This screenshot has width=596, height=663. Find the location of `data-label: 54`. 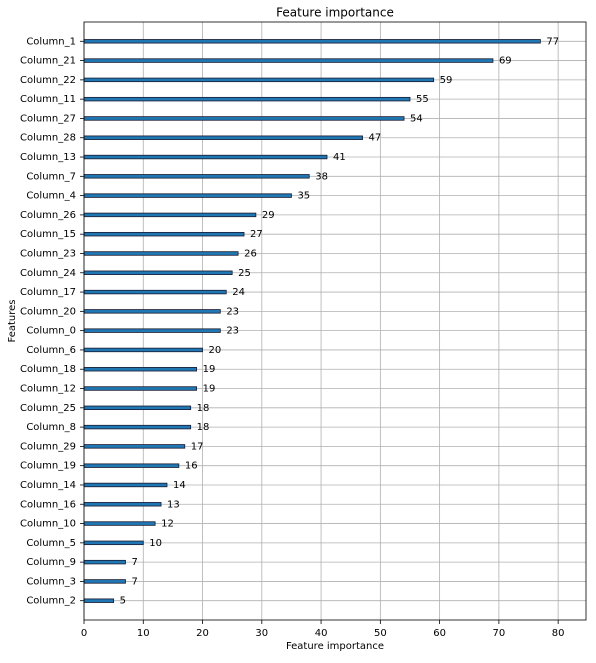

data-label: 54 is located at coordinates (416, 118).